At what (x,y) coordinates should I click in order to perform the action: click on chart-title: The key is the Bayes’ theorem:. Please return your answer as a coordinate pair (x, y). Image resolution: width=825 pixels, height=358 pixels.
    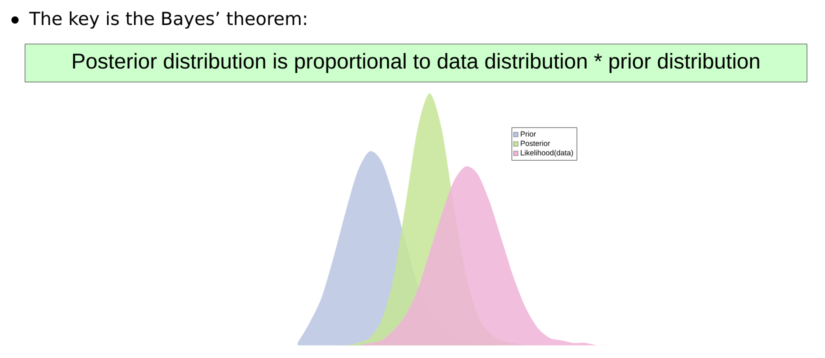
    Looking at the image, I should click on (167, 20).